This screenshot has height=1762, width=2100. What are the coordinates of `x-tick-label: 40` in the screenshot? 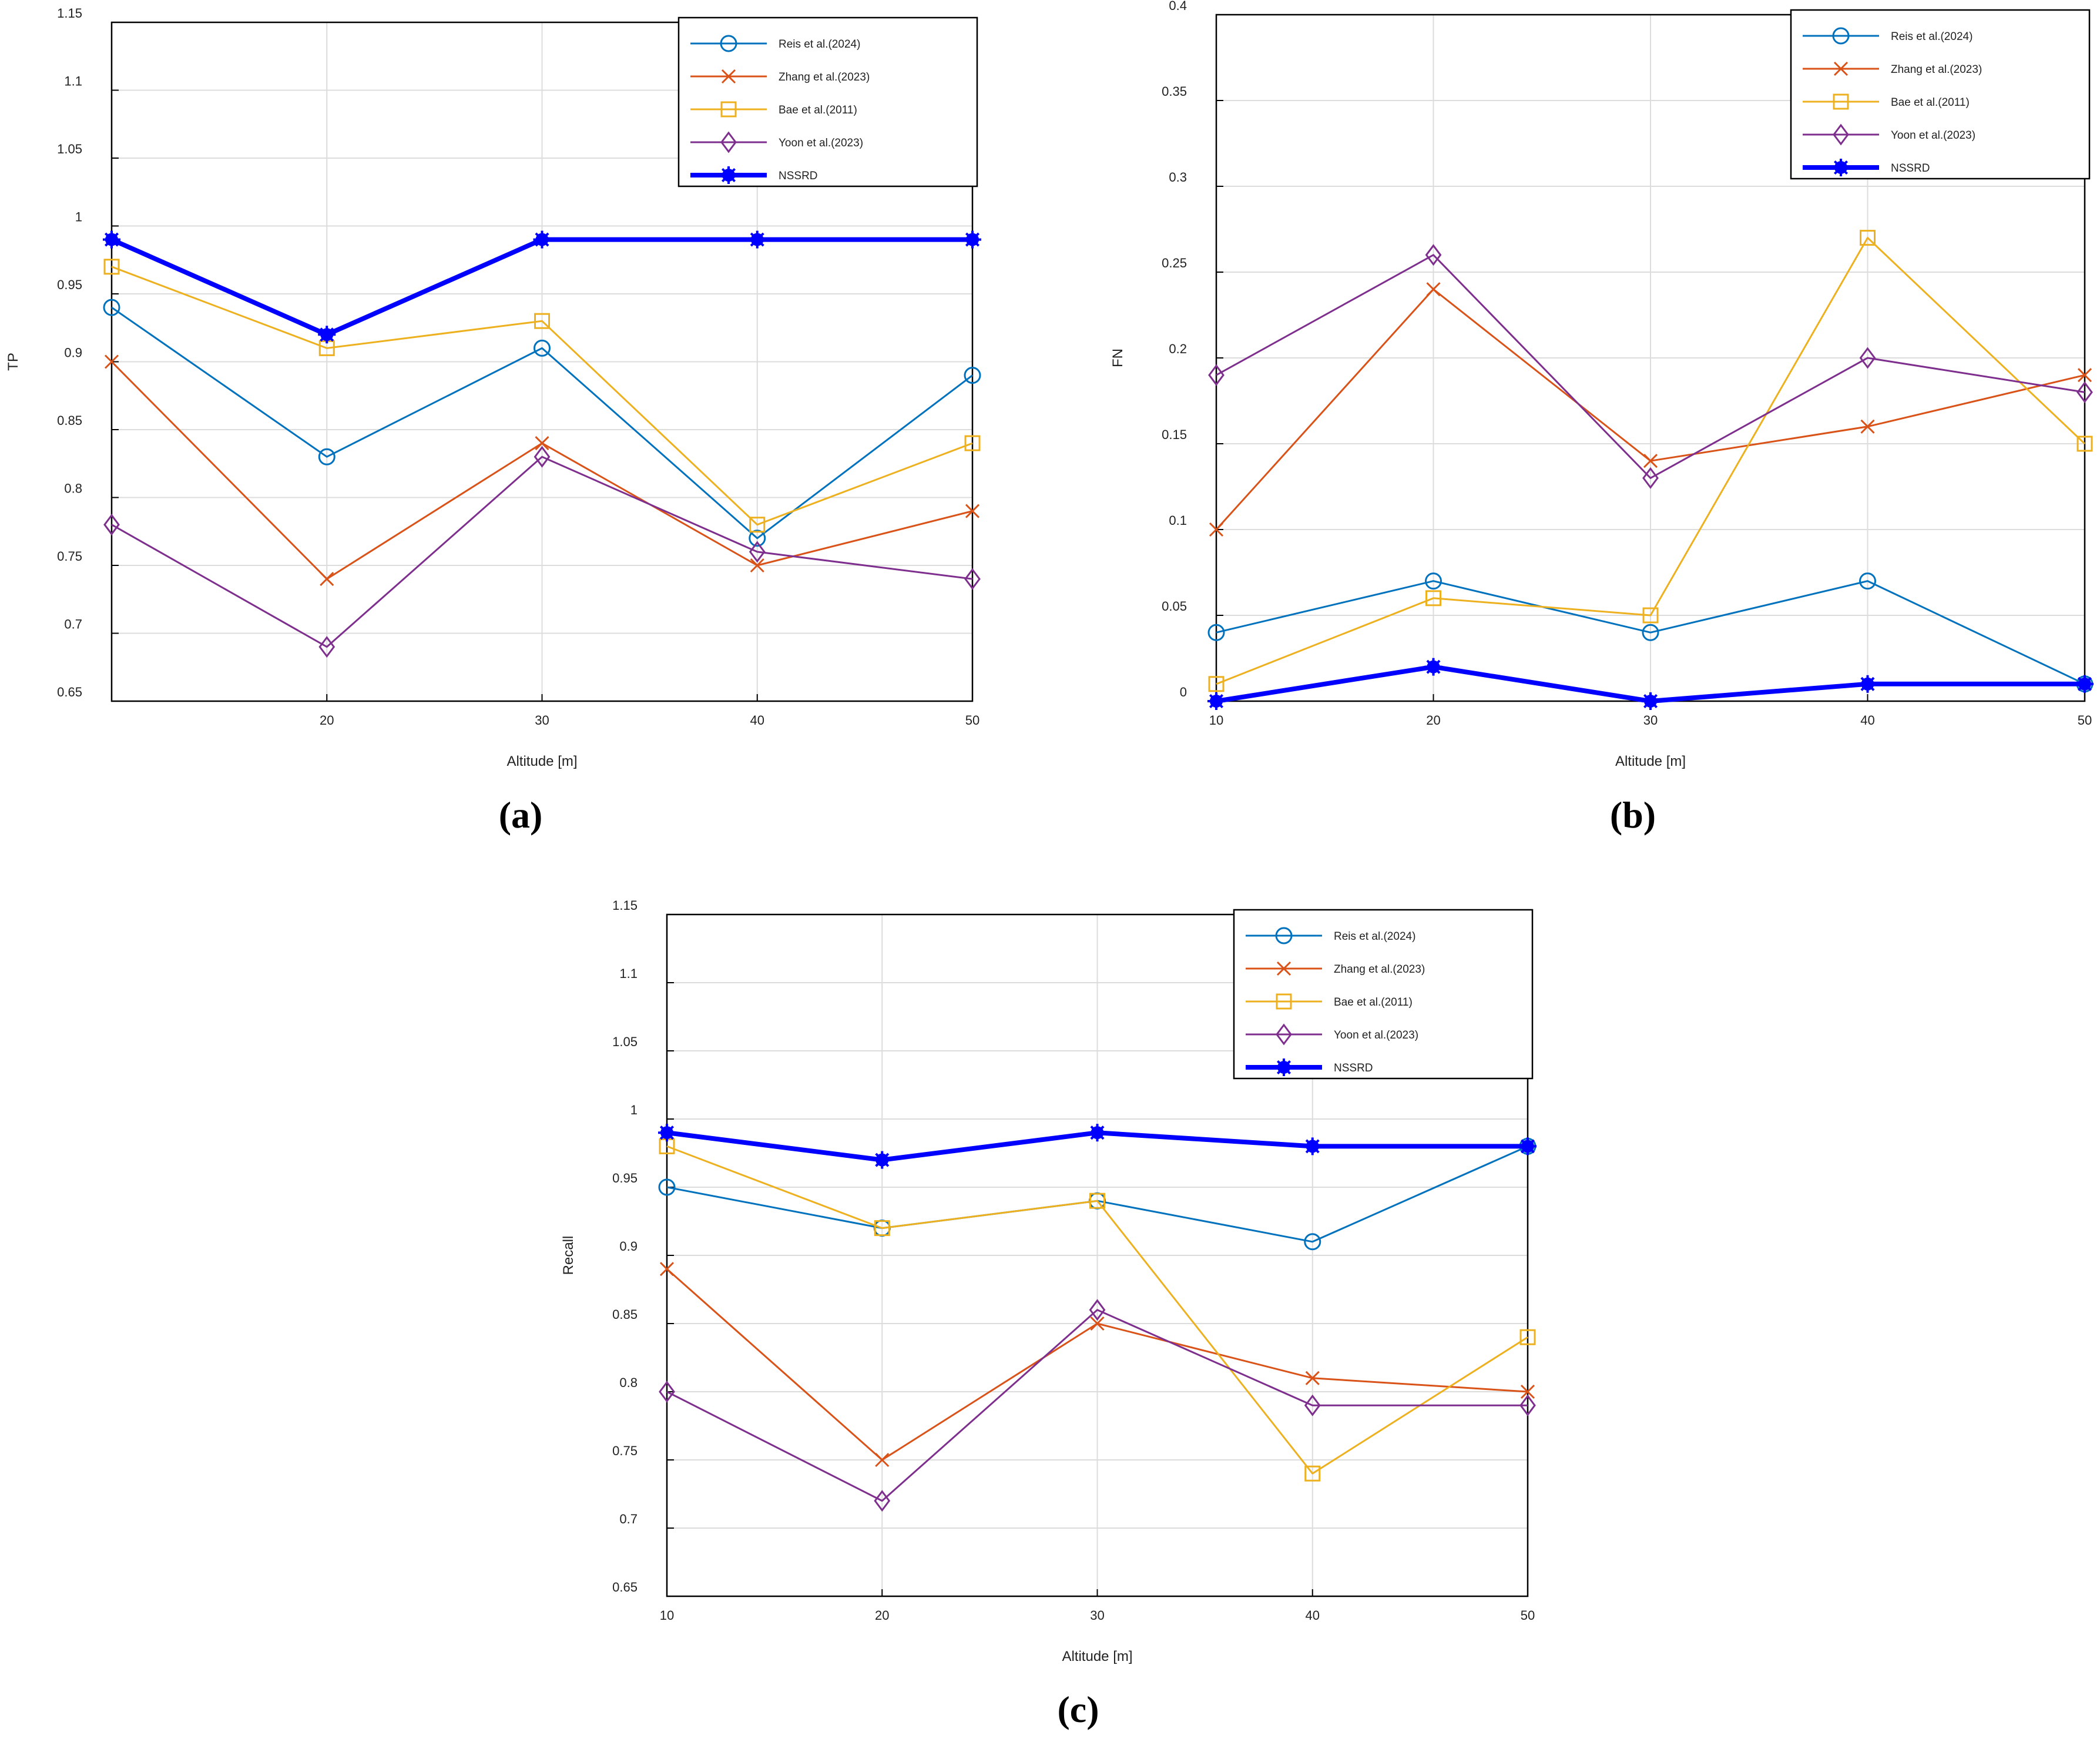 It's located at (1867, 721).